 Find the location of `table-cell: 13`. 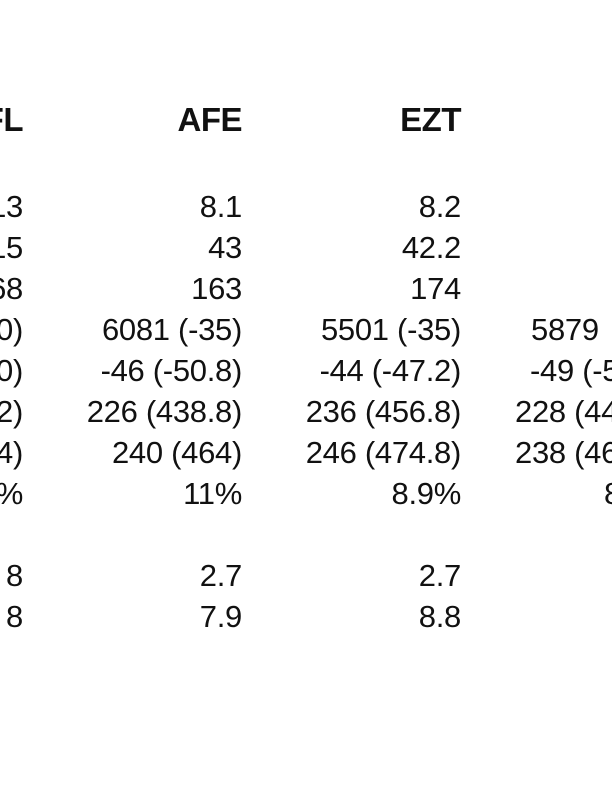

table-cell: 13 is located at coordinates (11, 206).